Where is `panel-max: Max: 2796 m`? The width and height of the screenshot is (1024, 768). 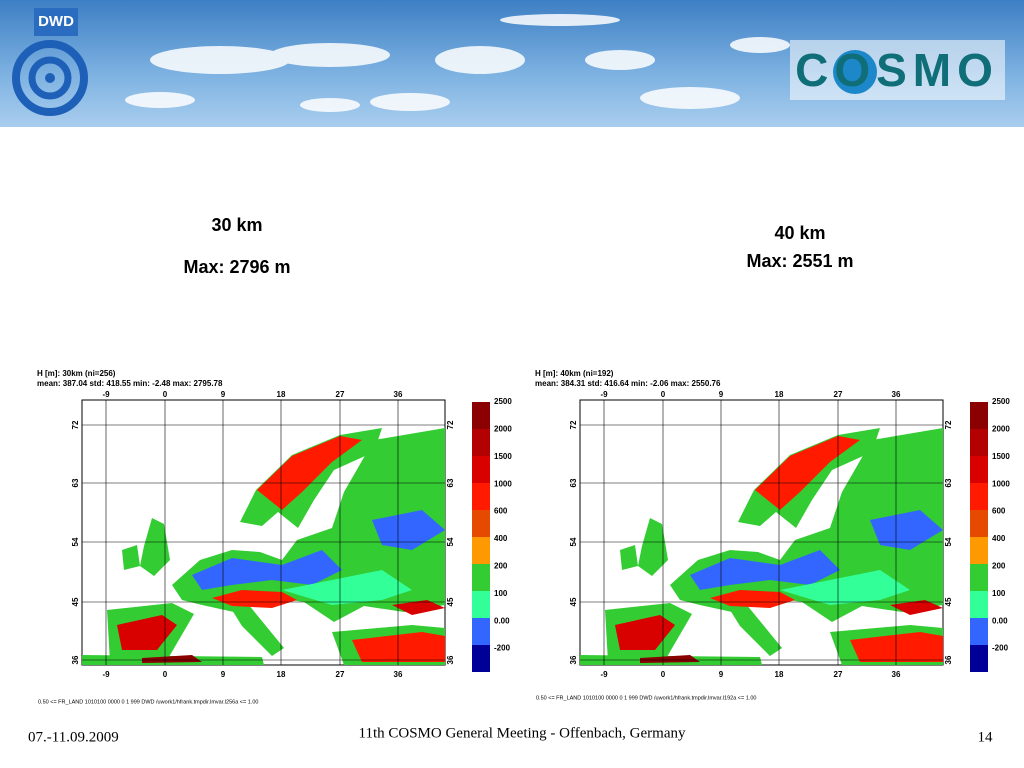 panel-max: Max: 2796 m is located at coordinates (236, 267).